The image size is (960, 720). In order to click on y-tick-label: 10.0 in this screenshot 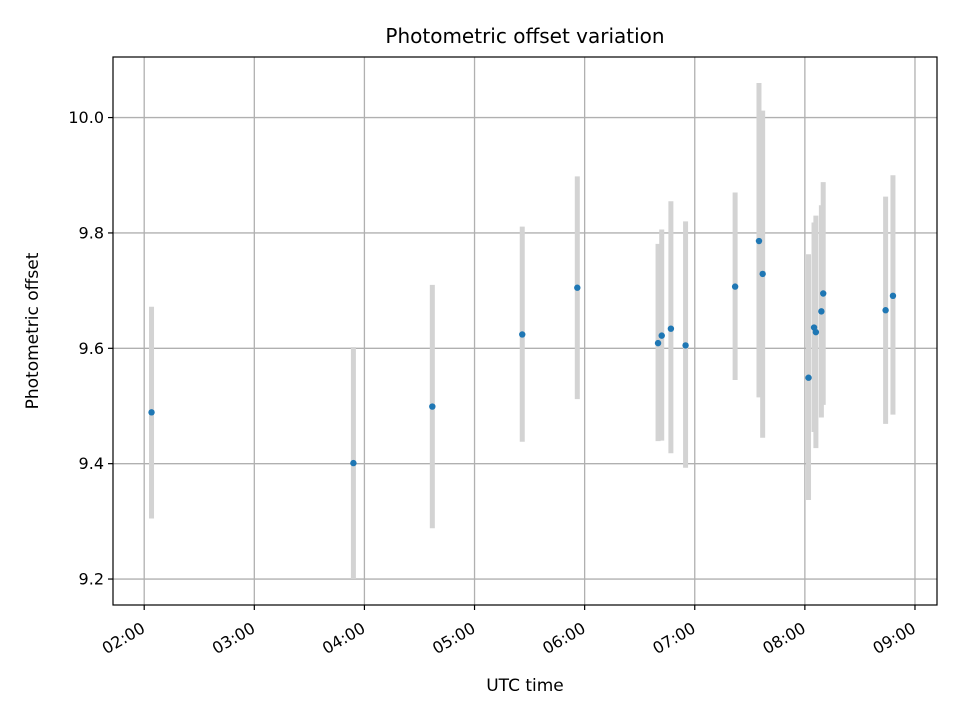, I will do `click(86, 117)`.